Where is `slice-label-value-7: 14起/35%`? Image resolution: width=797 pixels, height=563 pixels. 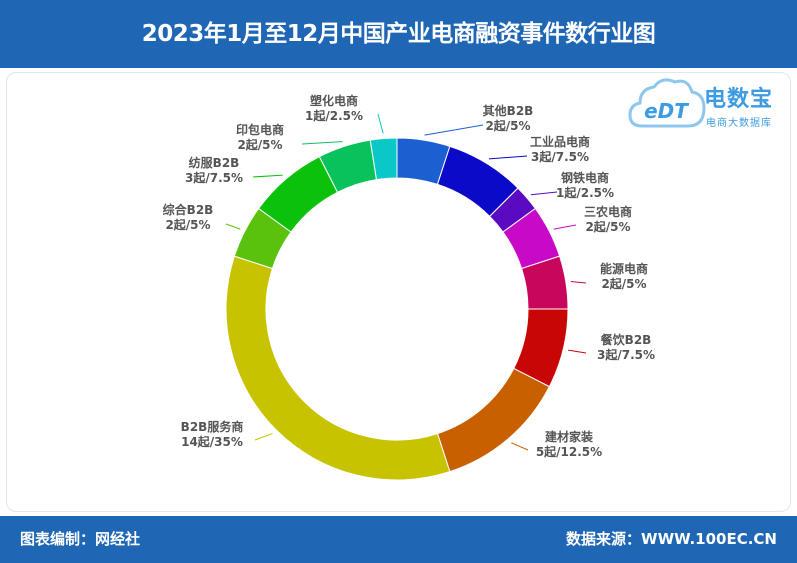
slice-label-value-7: 14起/35% is located at coordinates (212, 441).